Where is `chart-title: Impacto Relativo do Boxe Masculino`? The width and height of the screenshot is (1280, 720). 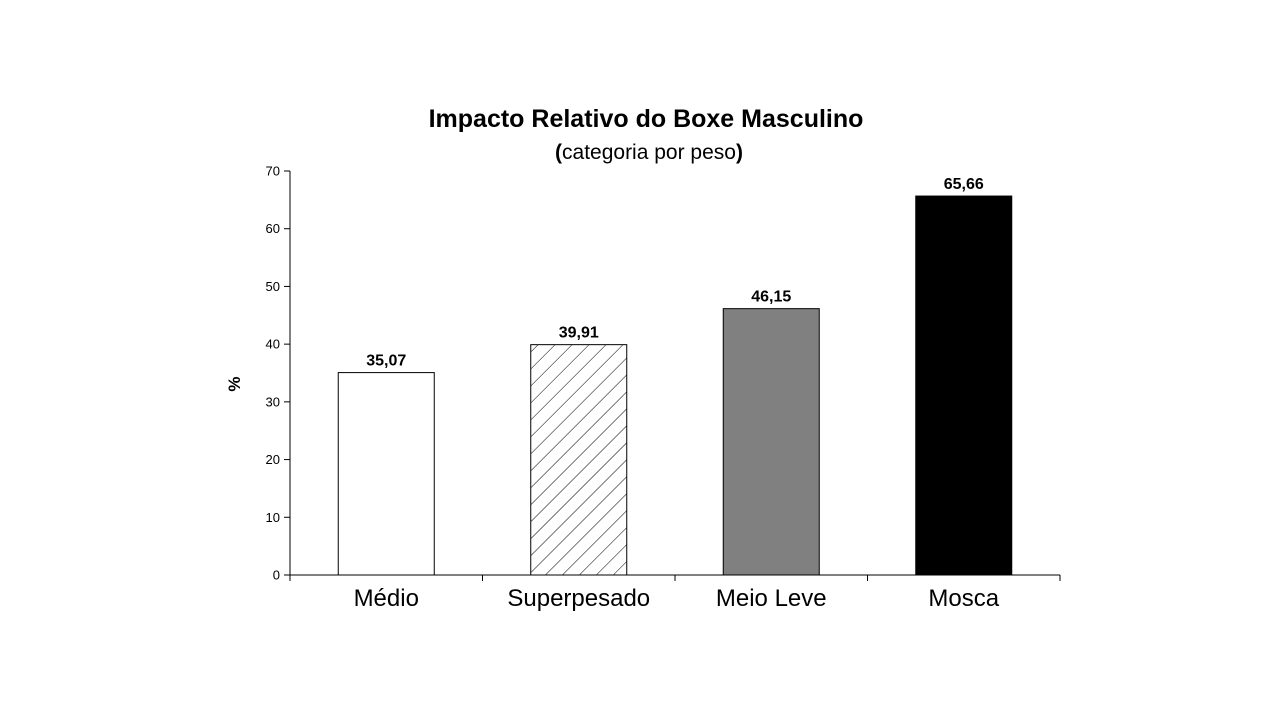
chart-title: Impacto Relativo do Boxe Masculino is located at coordinates (646, 119).